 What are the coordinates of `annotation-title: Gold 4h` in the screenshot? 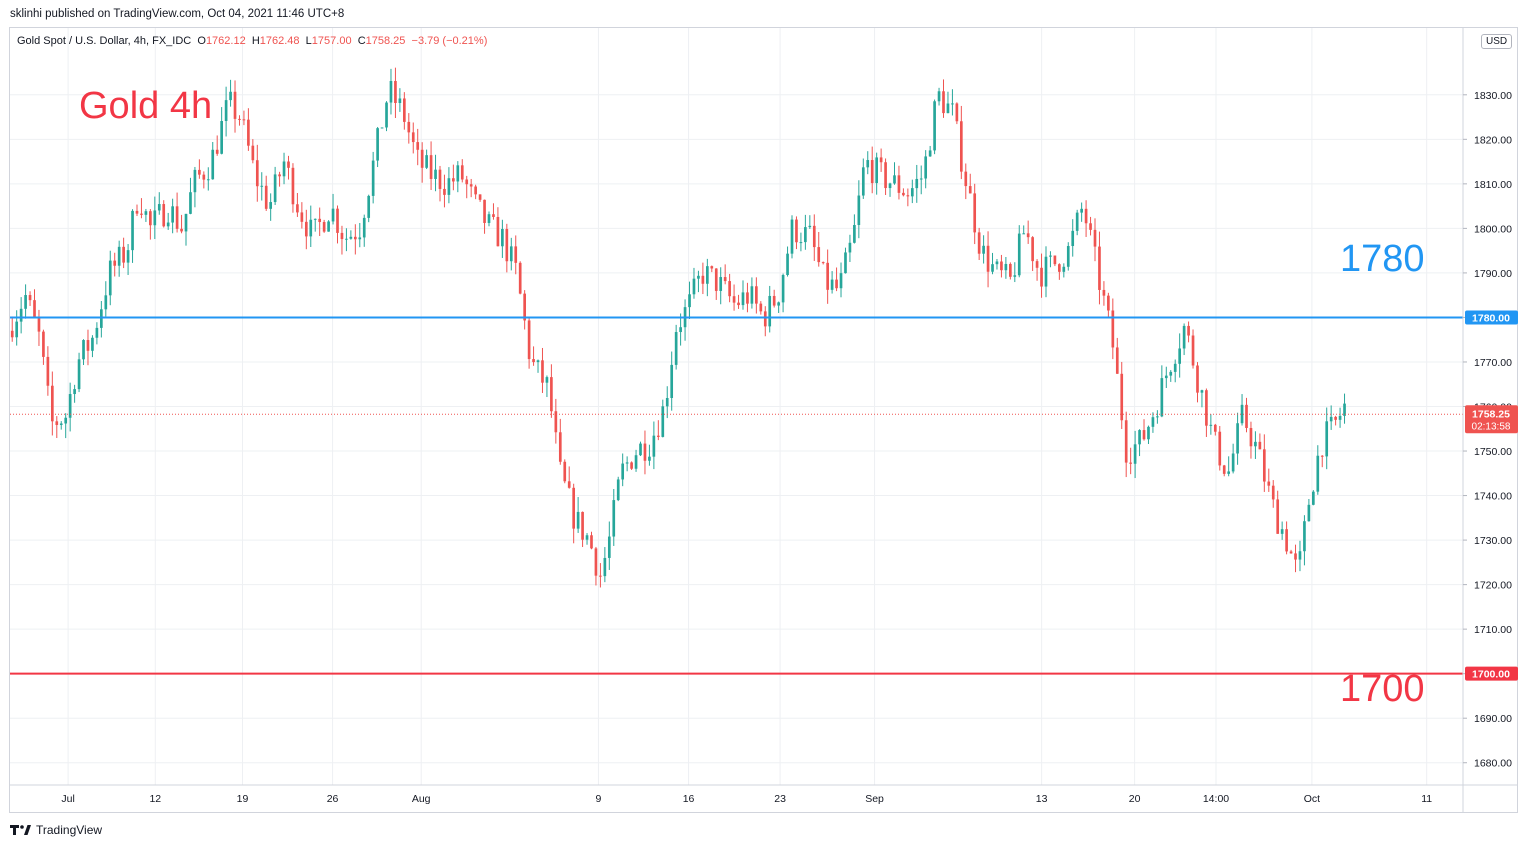 It's located at (145, 106).